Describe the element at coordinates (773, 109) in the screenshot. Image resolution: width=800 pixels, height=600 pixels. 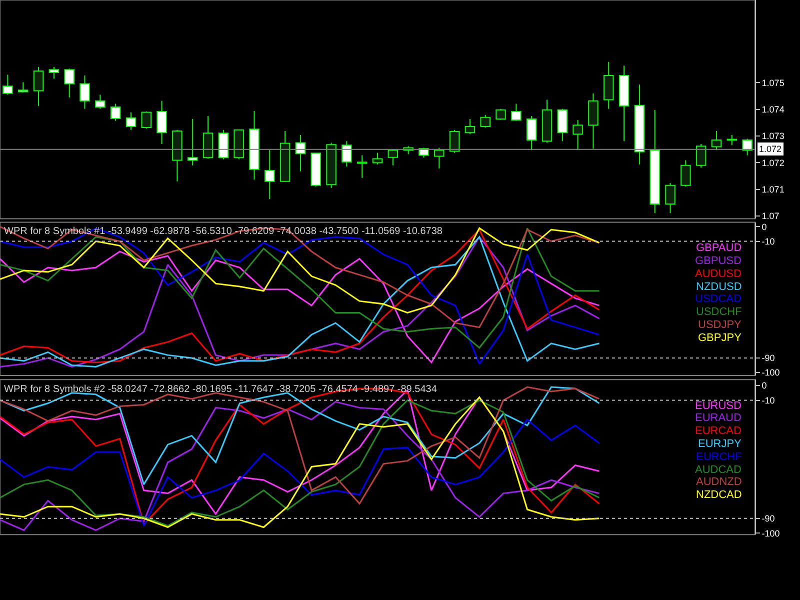
I see `y-tick-label: 1.074` at that location.